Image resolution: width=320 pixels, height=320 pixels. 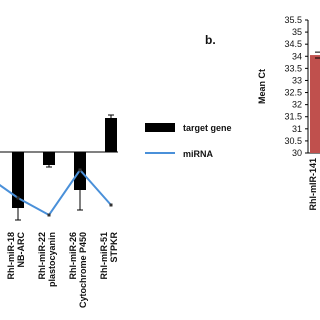 What do you see at coordinates (293, 20) in the screenshot?
I see `y-tick-label: 35.5` at bounding box center [293, 20].